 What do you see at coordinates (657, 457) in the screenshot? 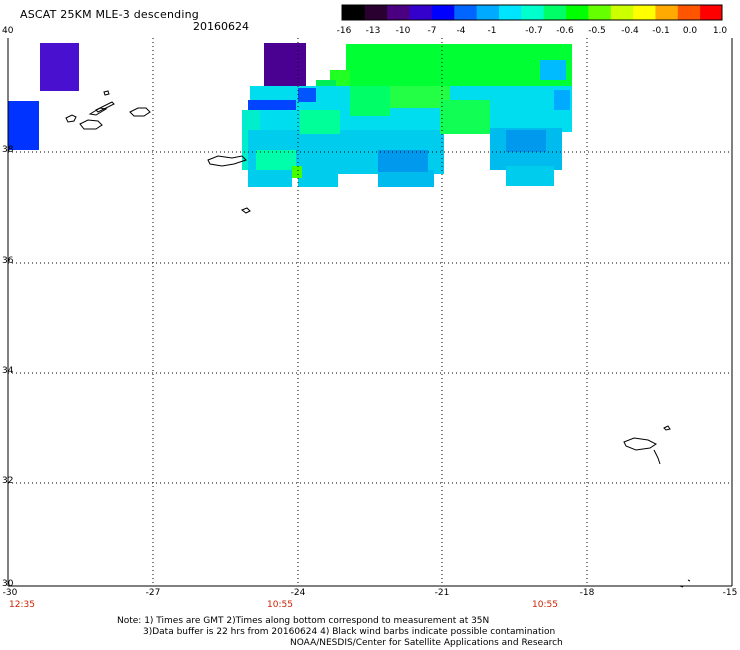
I see `islets-desertas` at bounding box center [657, 457].